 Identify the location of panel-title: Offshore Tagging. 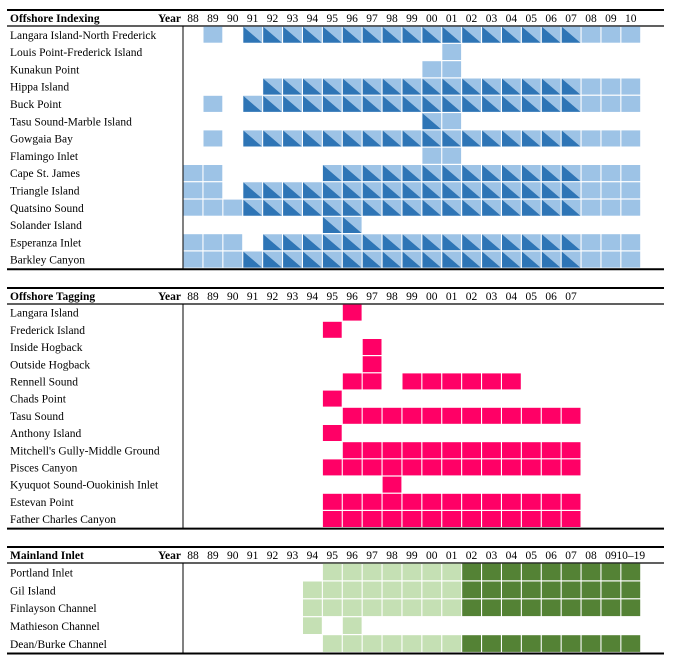
(52, 297).